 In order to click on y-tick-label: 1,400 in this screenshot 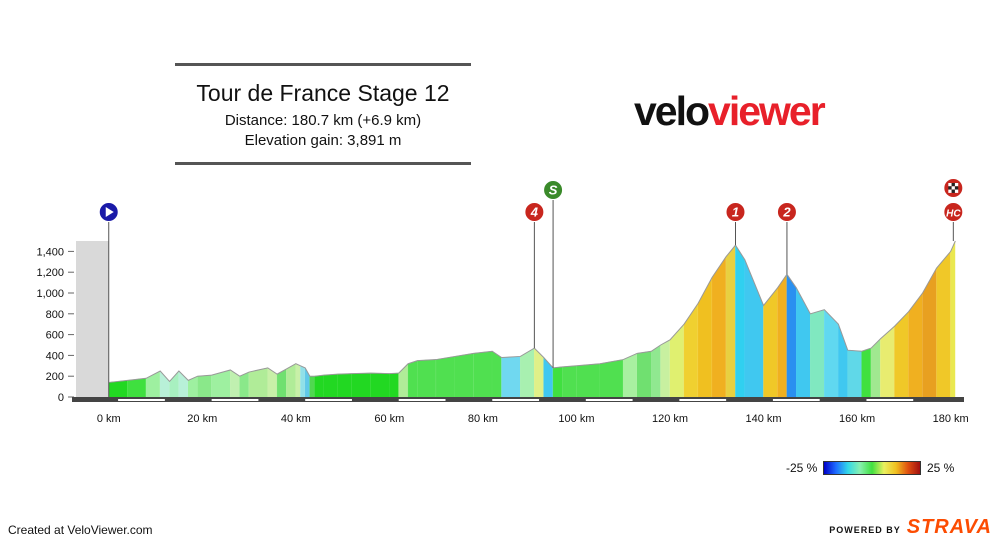, I will do `click(50, 252)`.